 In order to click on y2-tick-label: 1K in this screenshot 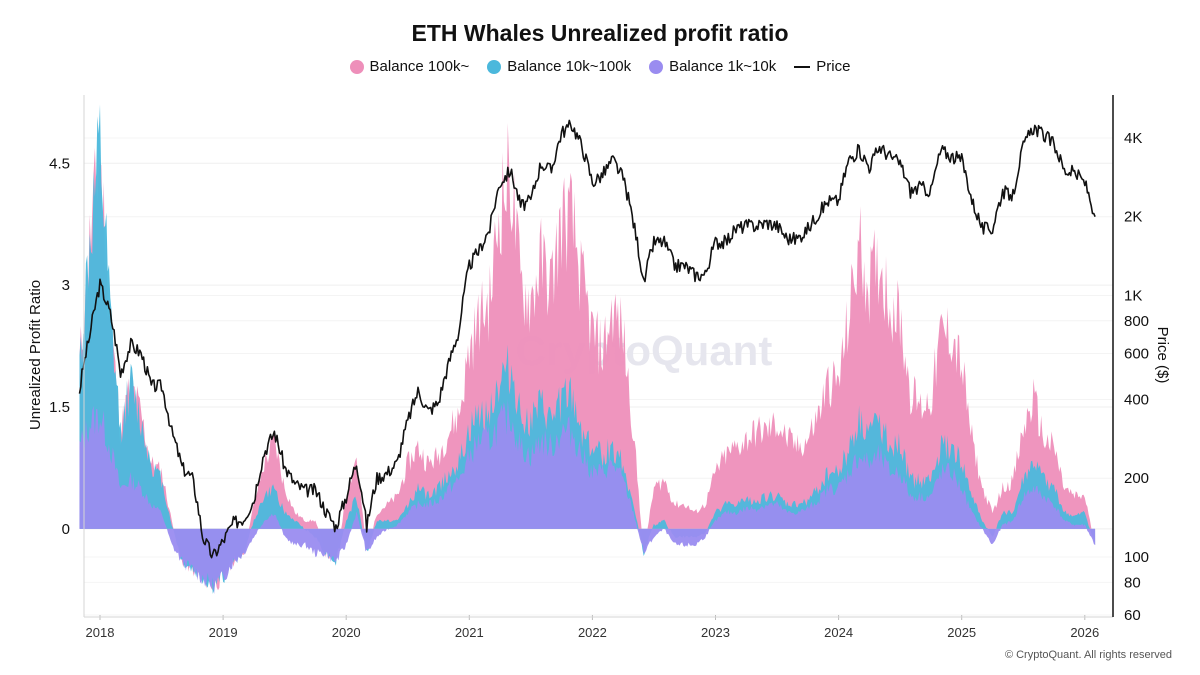, I will do `click(1133, 295)`.